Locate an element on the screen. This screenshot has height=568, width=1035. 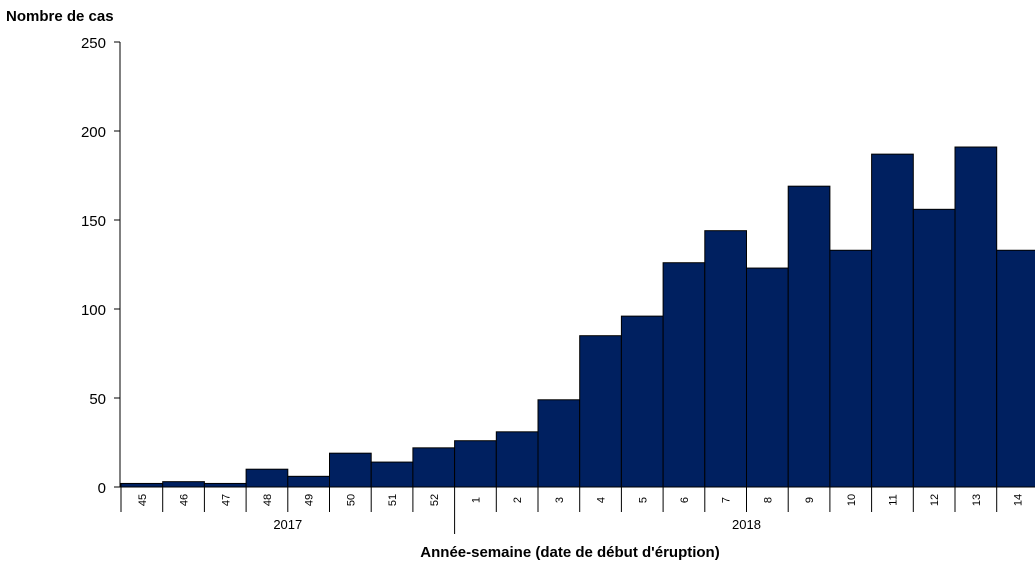
x-tick-label: 52 is located at coordinates (435, 500).